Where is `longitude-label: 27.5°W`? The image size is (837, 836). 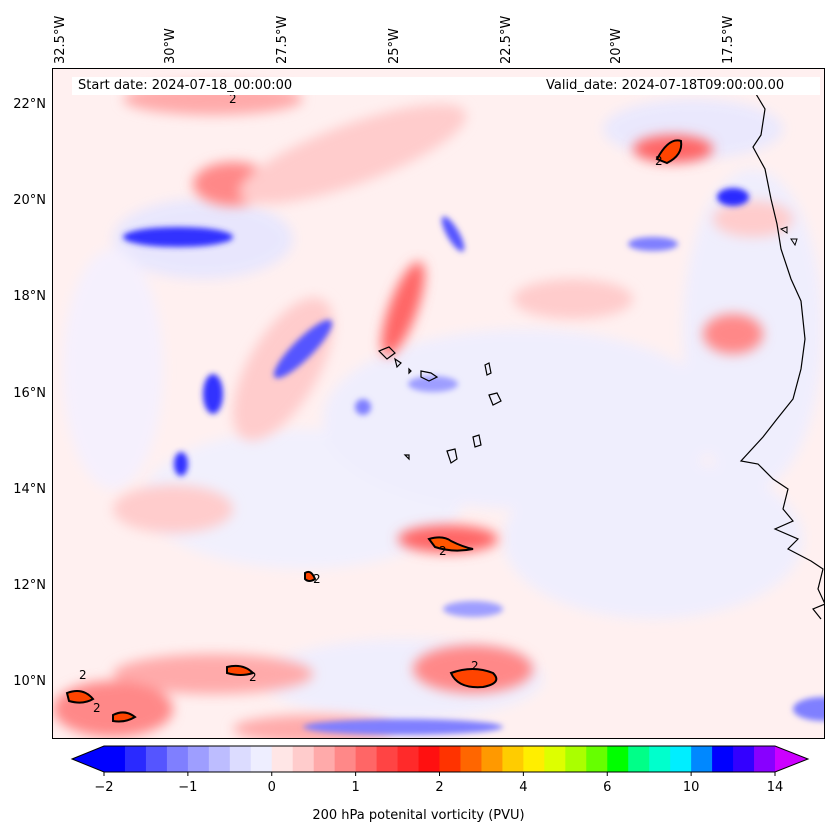 longitude-label: 27.5°W is located at coordinates (282, 39).